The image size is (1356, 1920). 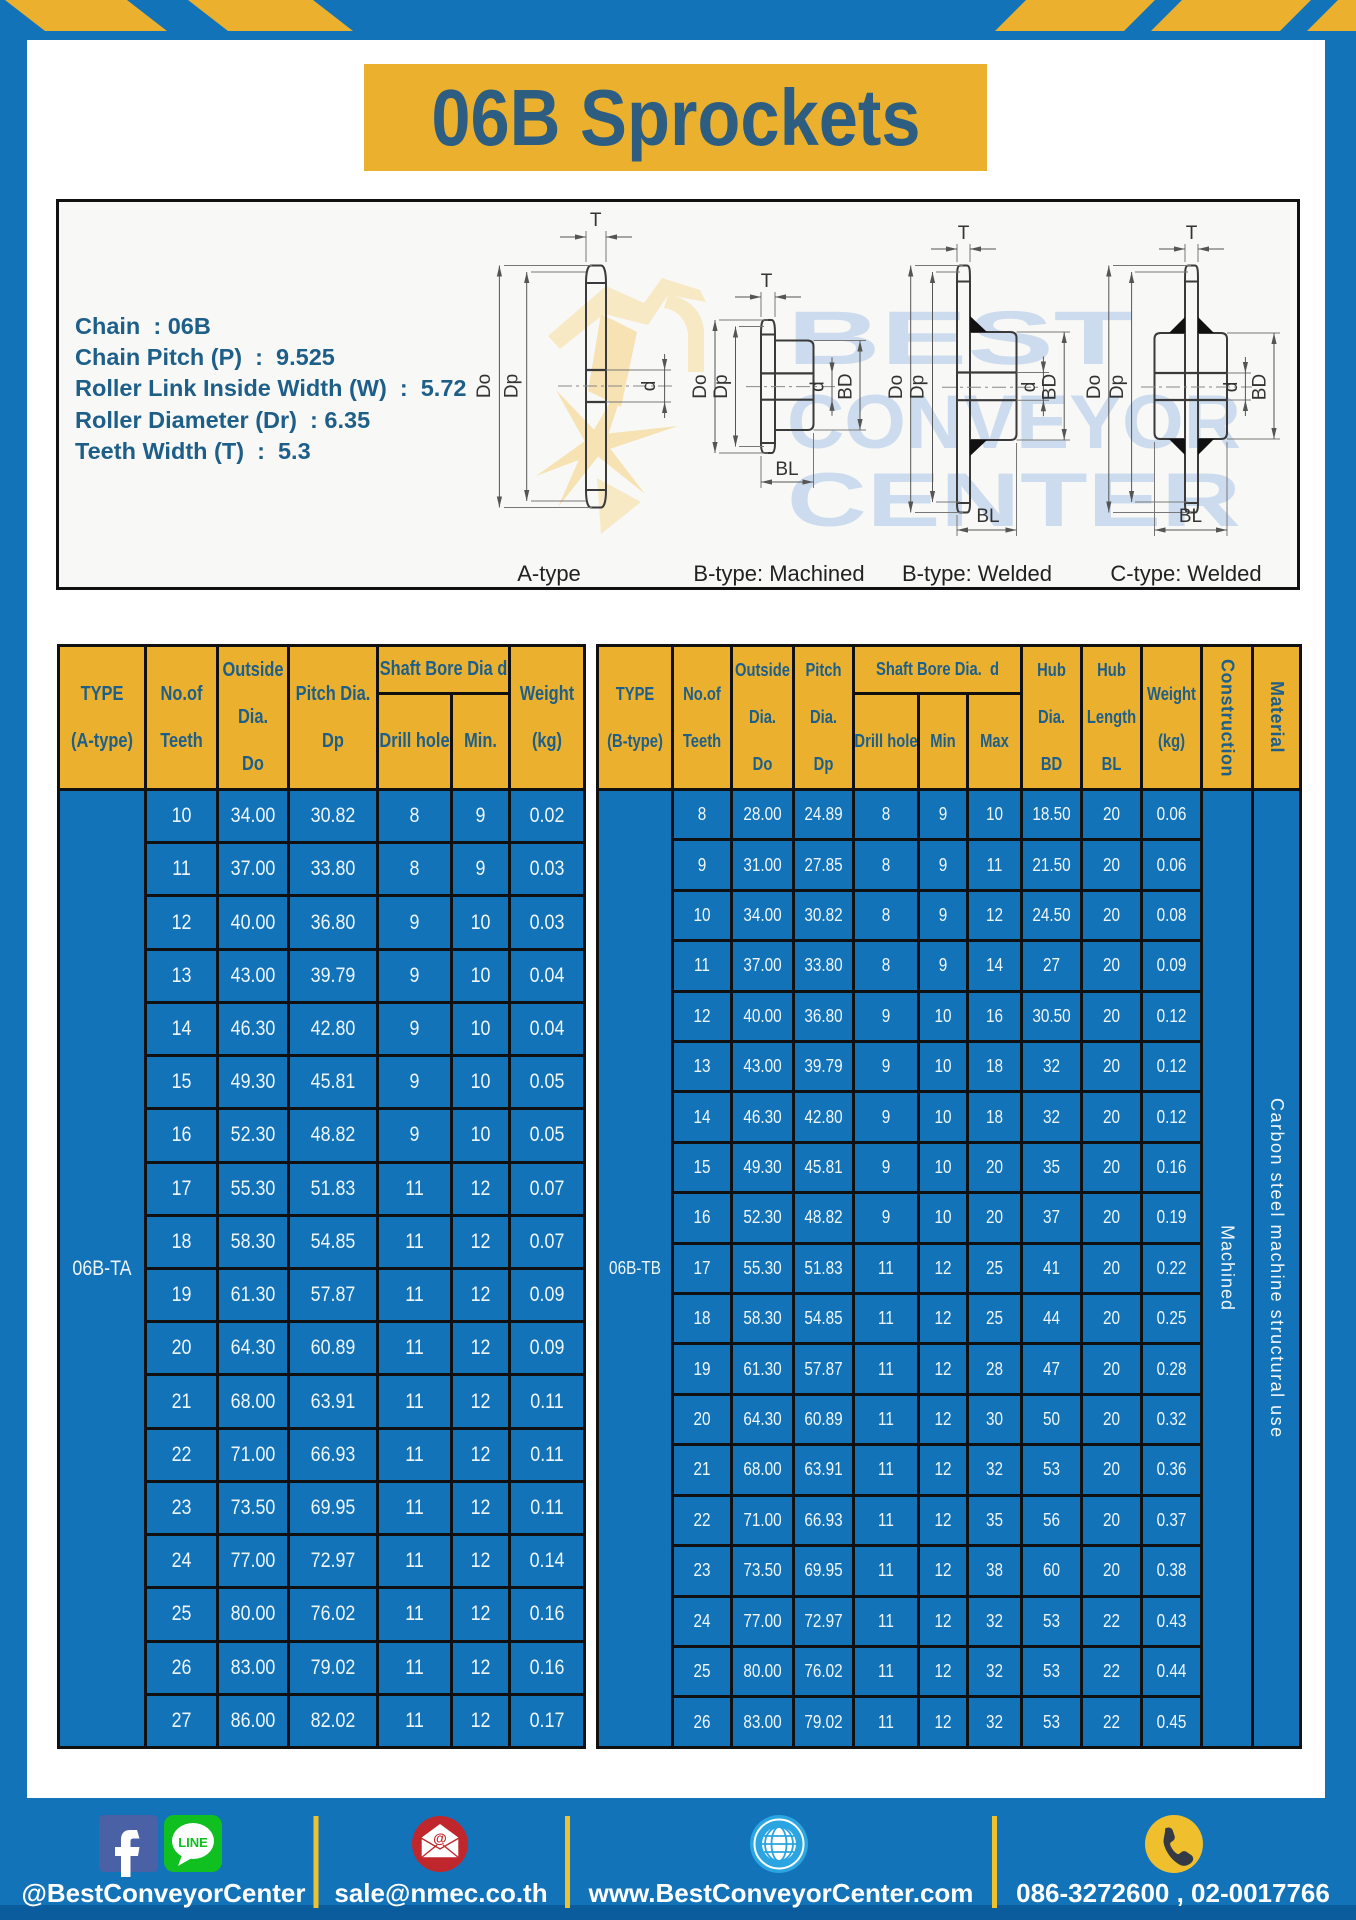 What do you see at coordinates (977, 573) in the screenshot?
I see `svg-text: B-type: Welded` at bounding box center [977, 573].